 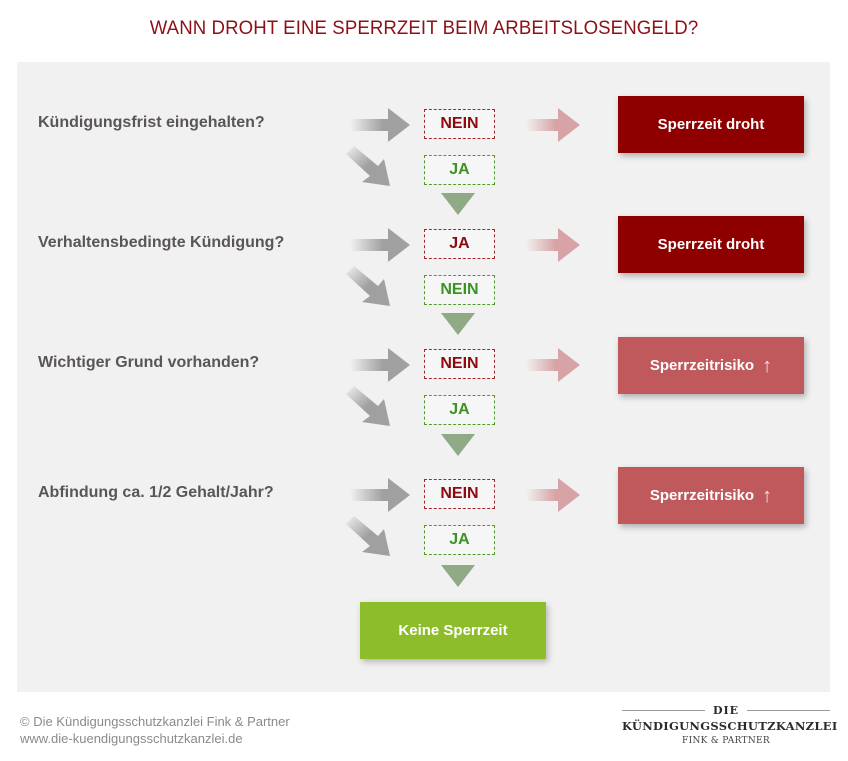 I want to click on result-box-3: Sperrzeitrisiko ↑, so click(x=711, y=365).